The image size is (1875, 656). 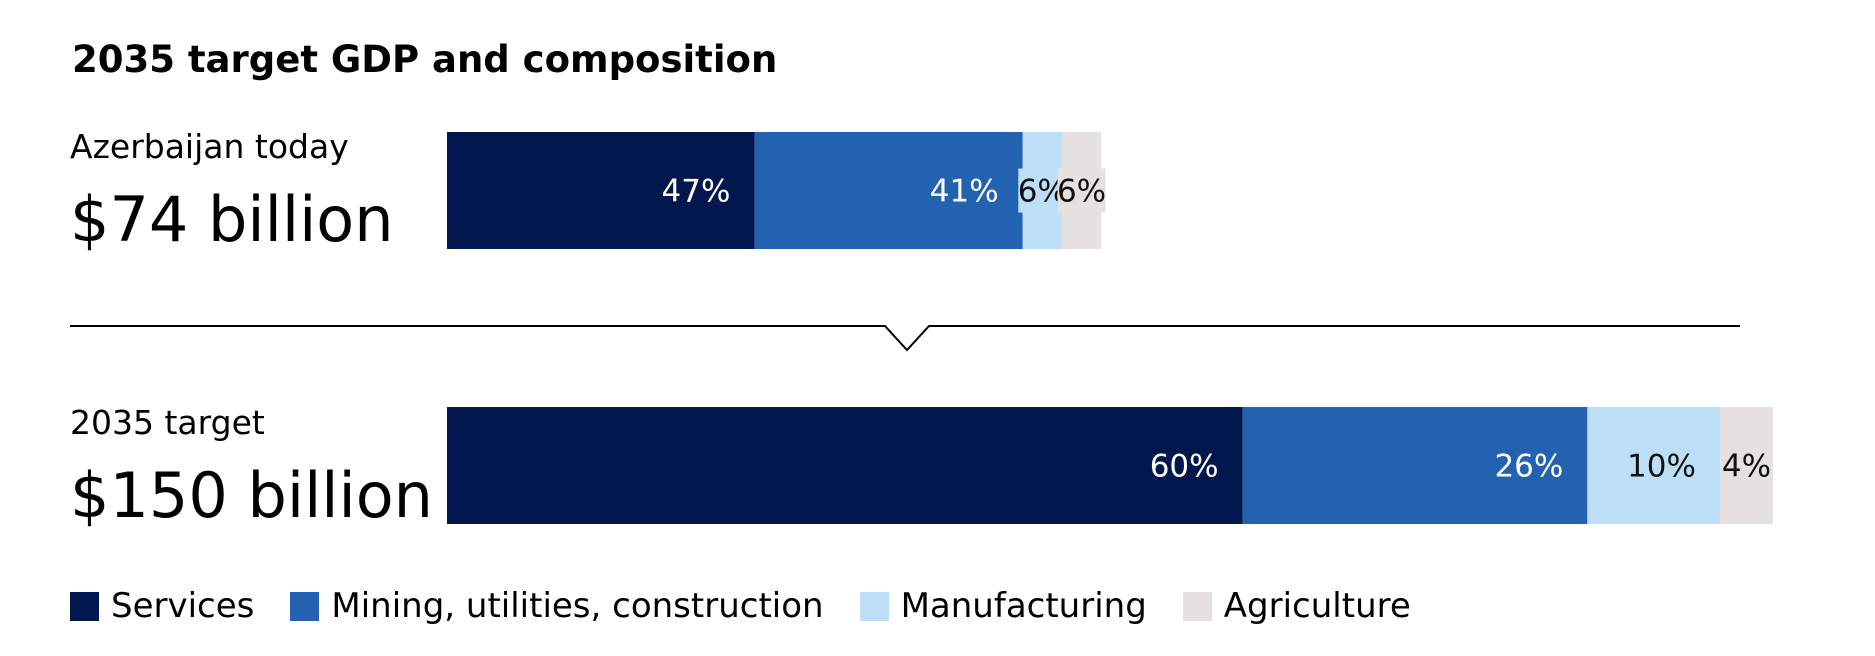 I want to click on legend-label-agriculture: Agriculture, so click(x=1317, y=606).